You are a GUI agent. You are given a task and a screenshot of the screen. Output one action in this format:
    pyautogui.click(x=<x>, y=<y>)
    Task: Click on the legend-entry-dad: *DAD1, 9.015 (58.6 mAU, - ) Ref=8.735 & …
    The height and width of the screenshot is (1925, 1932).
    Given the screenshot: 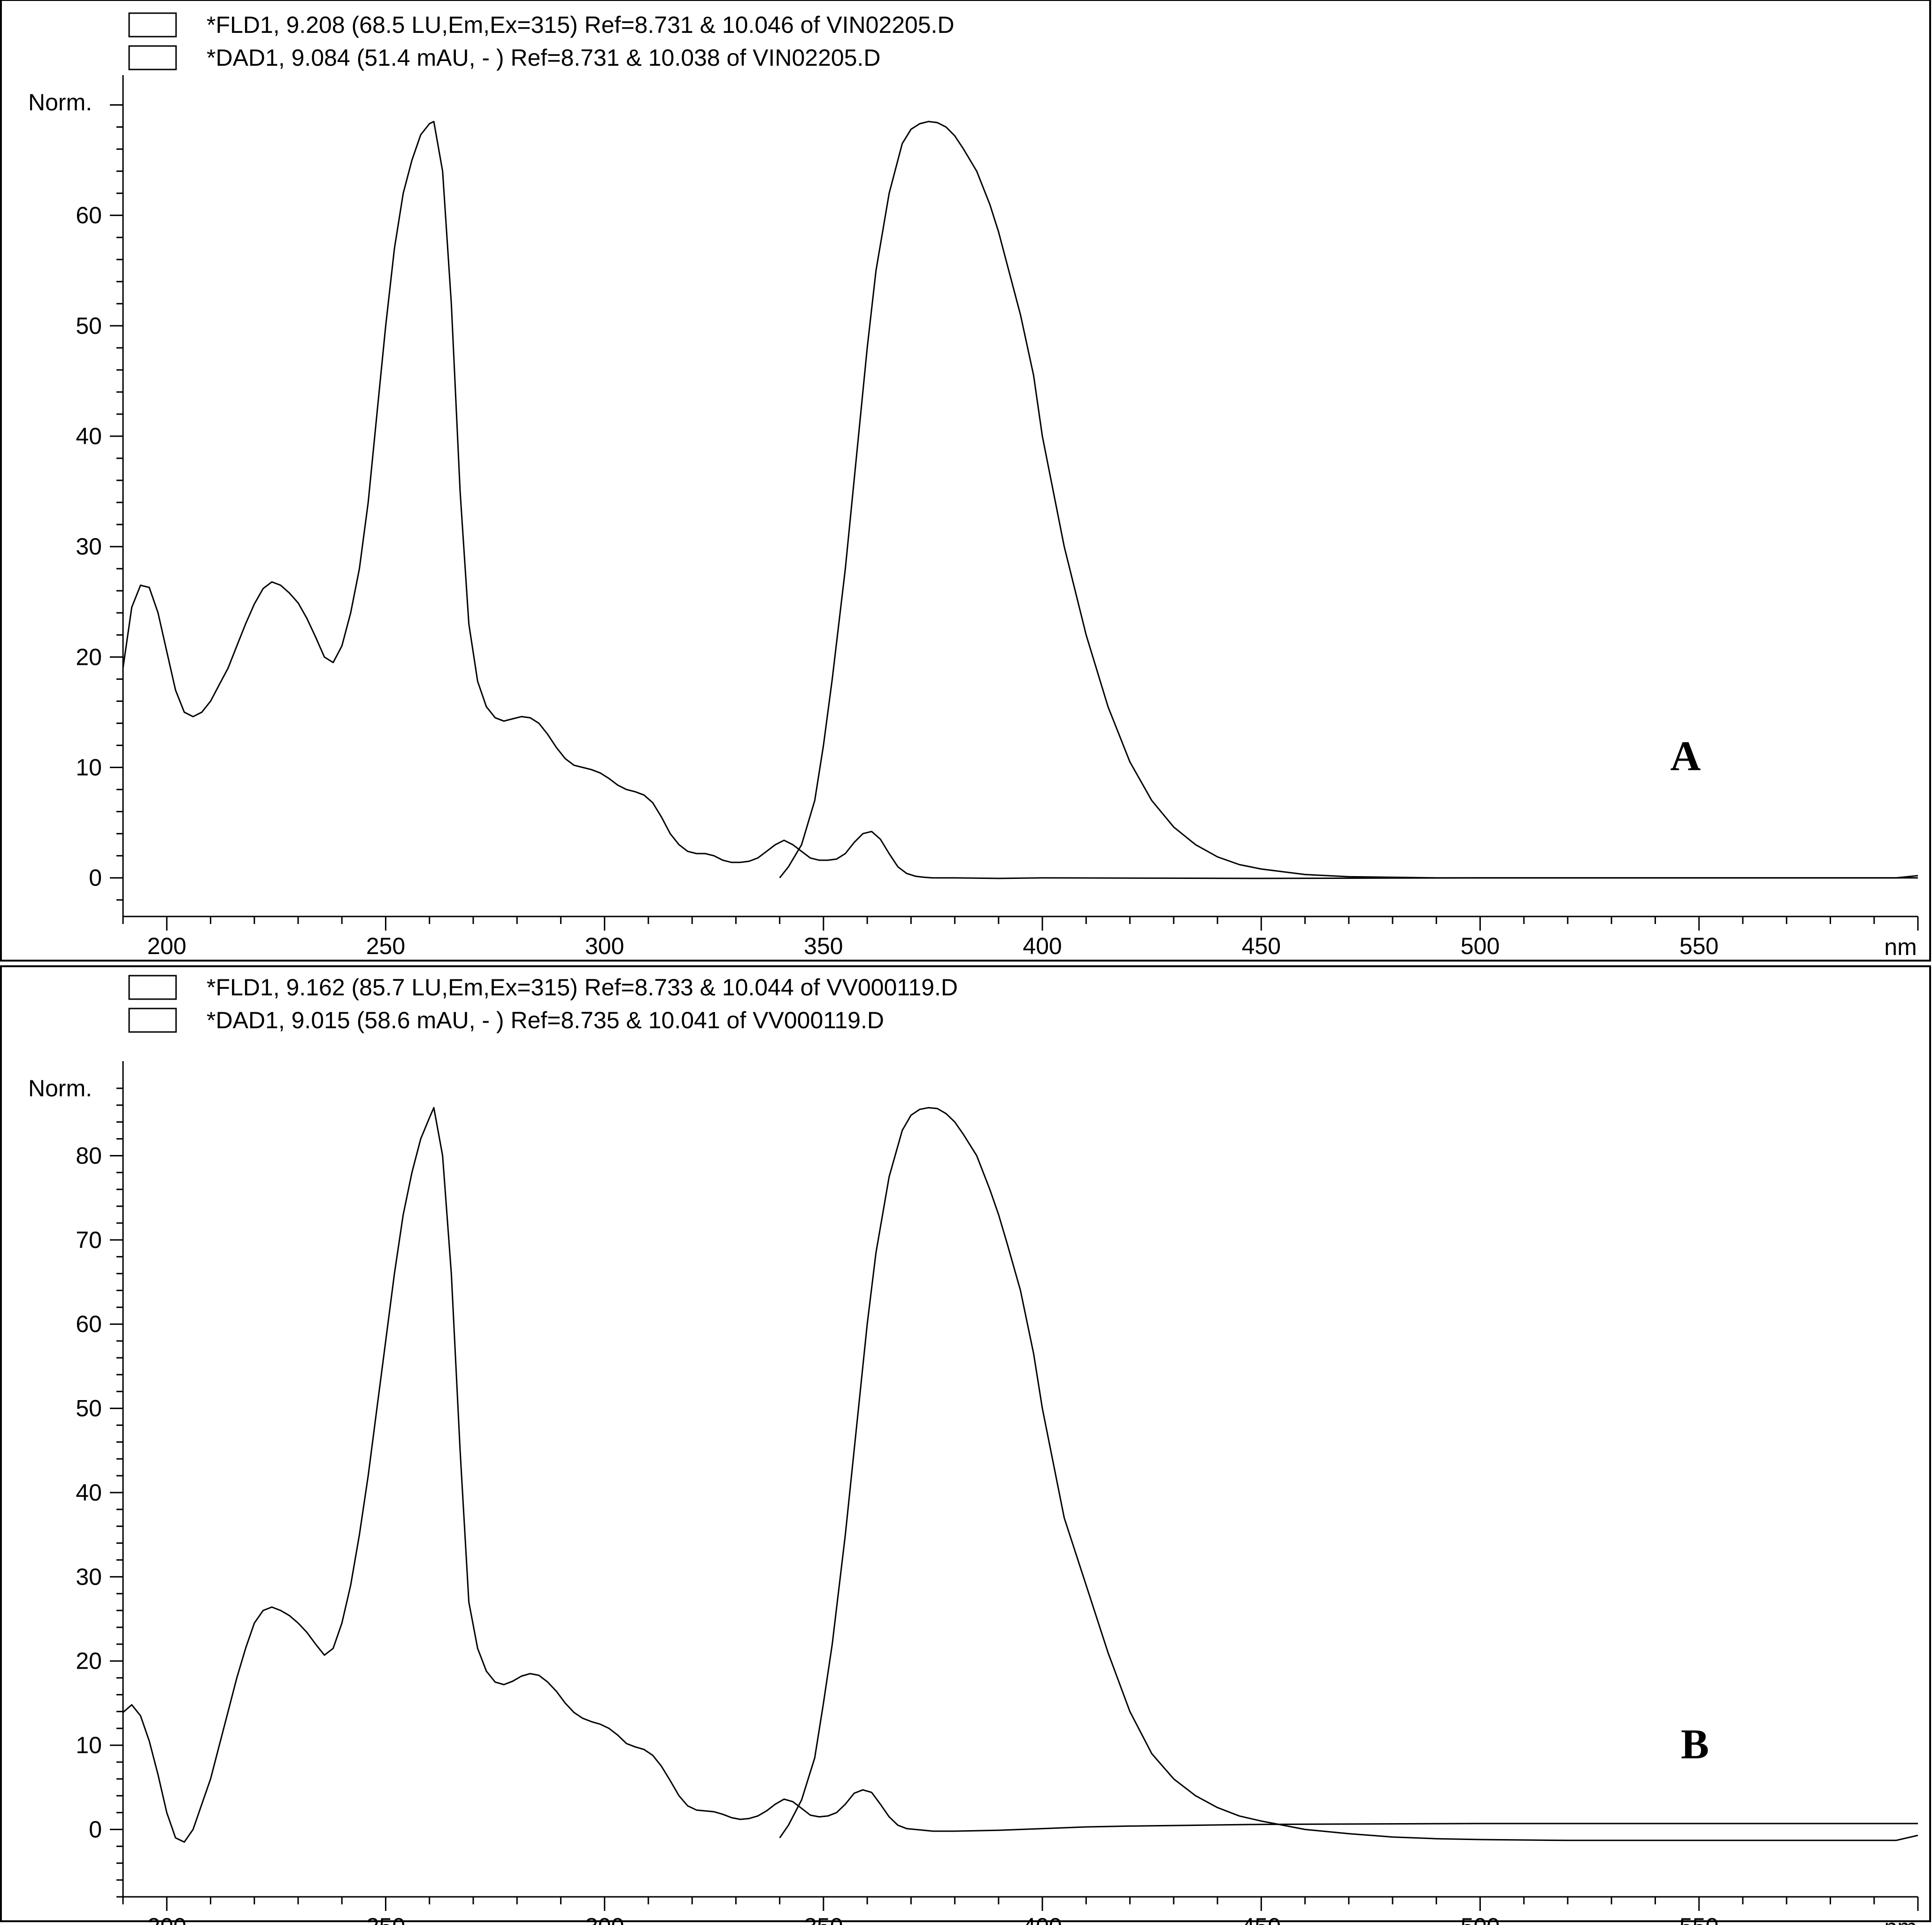 What is the action you would take?
    pyautogui.click(x=545, y=1020)
    